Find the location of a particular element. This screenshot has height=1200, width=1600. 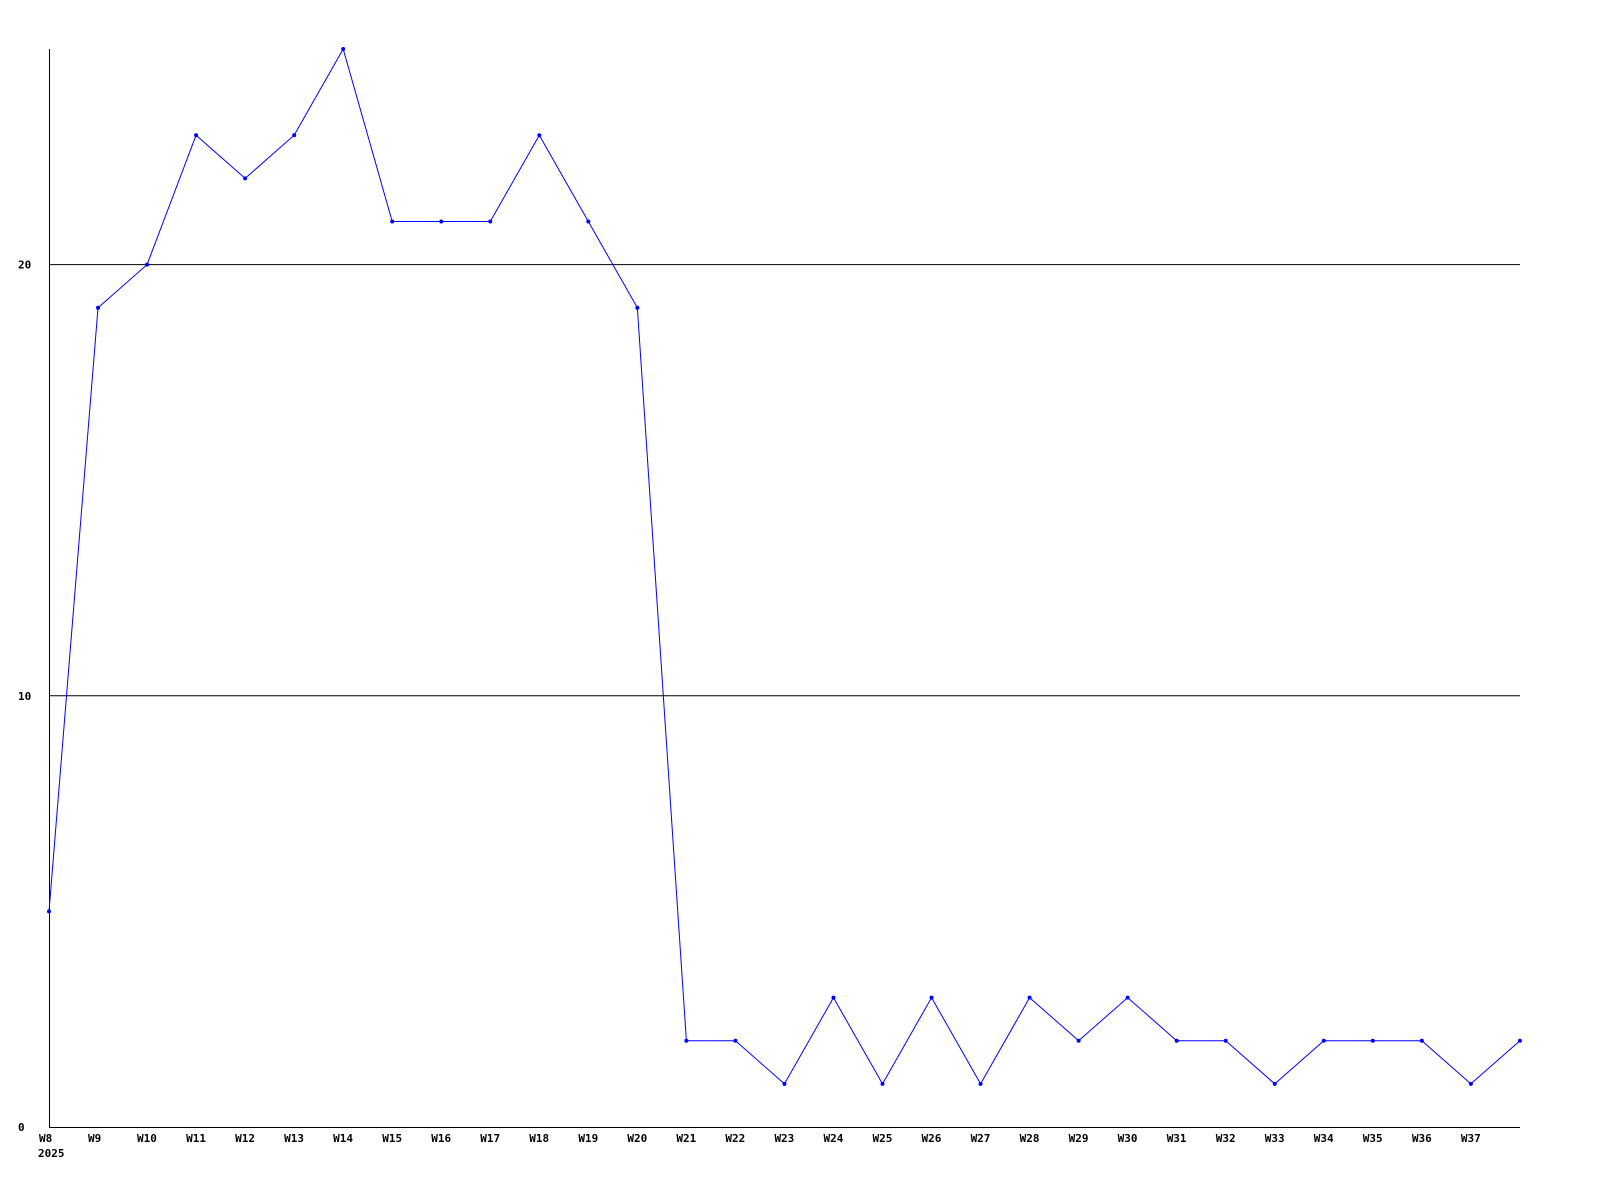

x-tick-label: W32 is located at coordinates (1226, 1138).